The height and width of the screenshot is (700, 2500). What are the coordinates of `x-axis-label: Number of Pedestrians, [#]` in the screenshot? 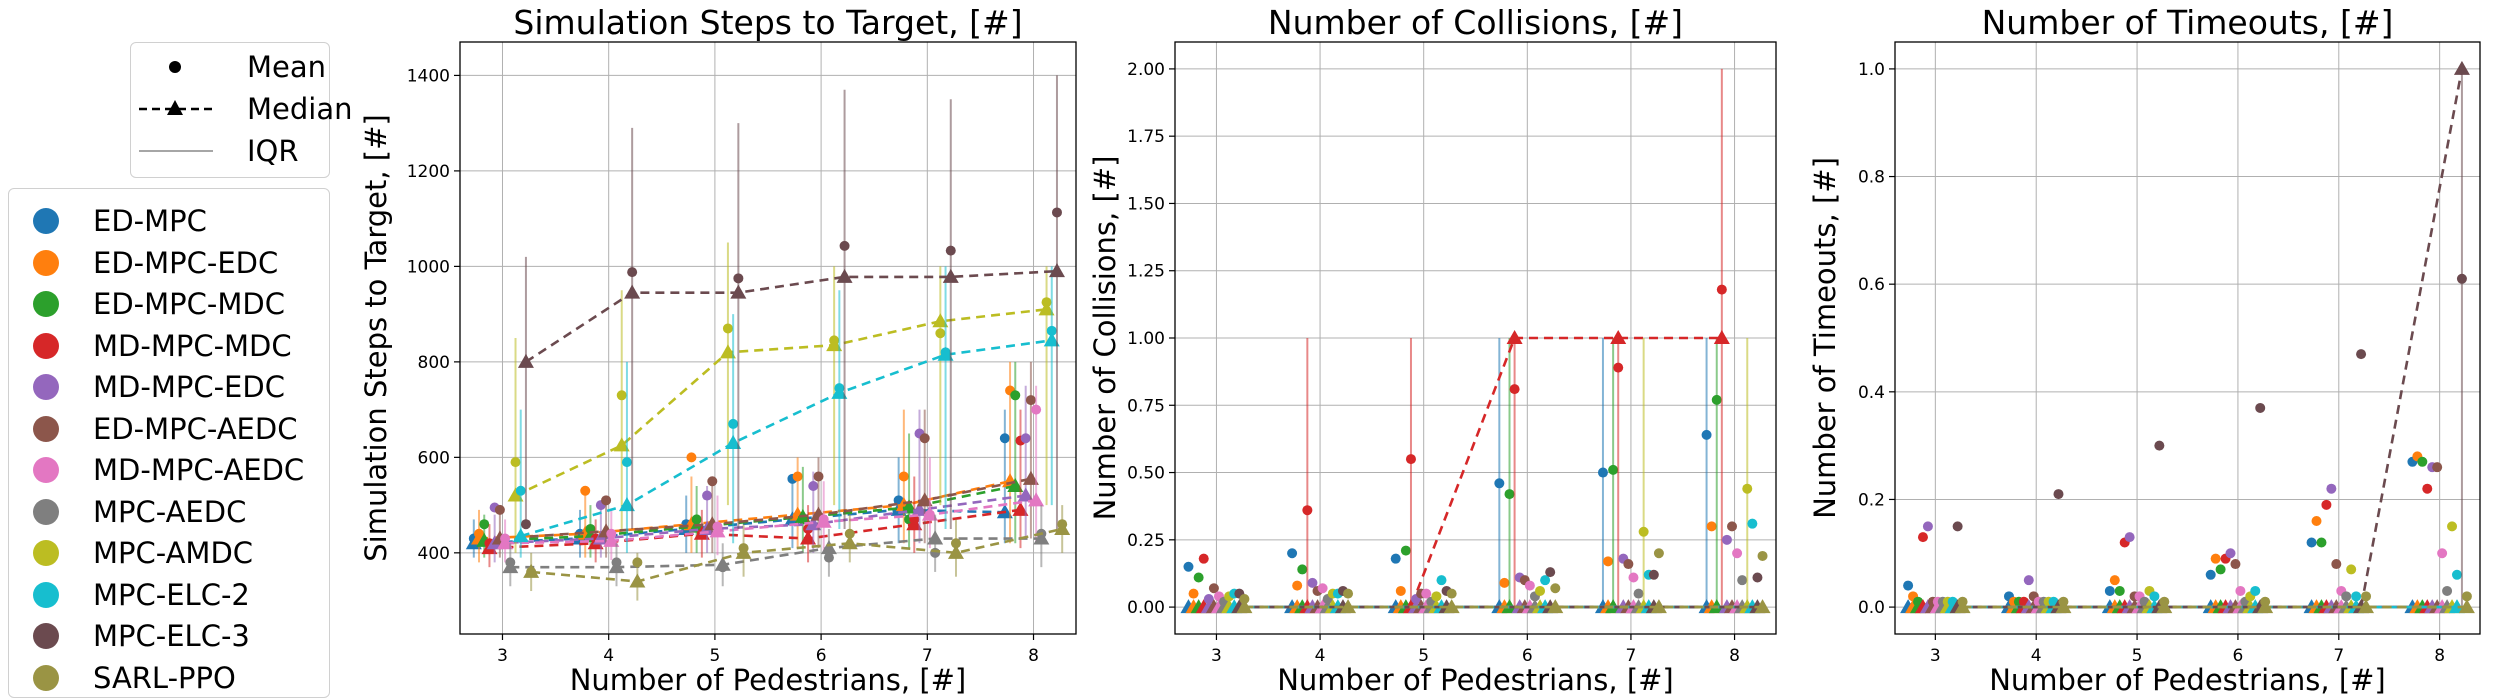 It's located at (2187, 680).